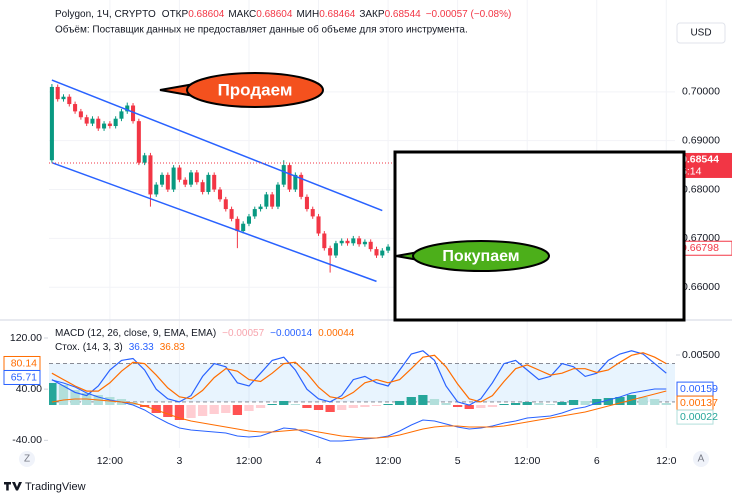  What do you see at coordinates (206, 14) in the screenshot?
I see `ohlc-value: 0.68604` at bounding box center [206, 14].